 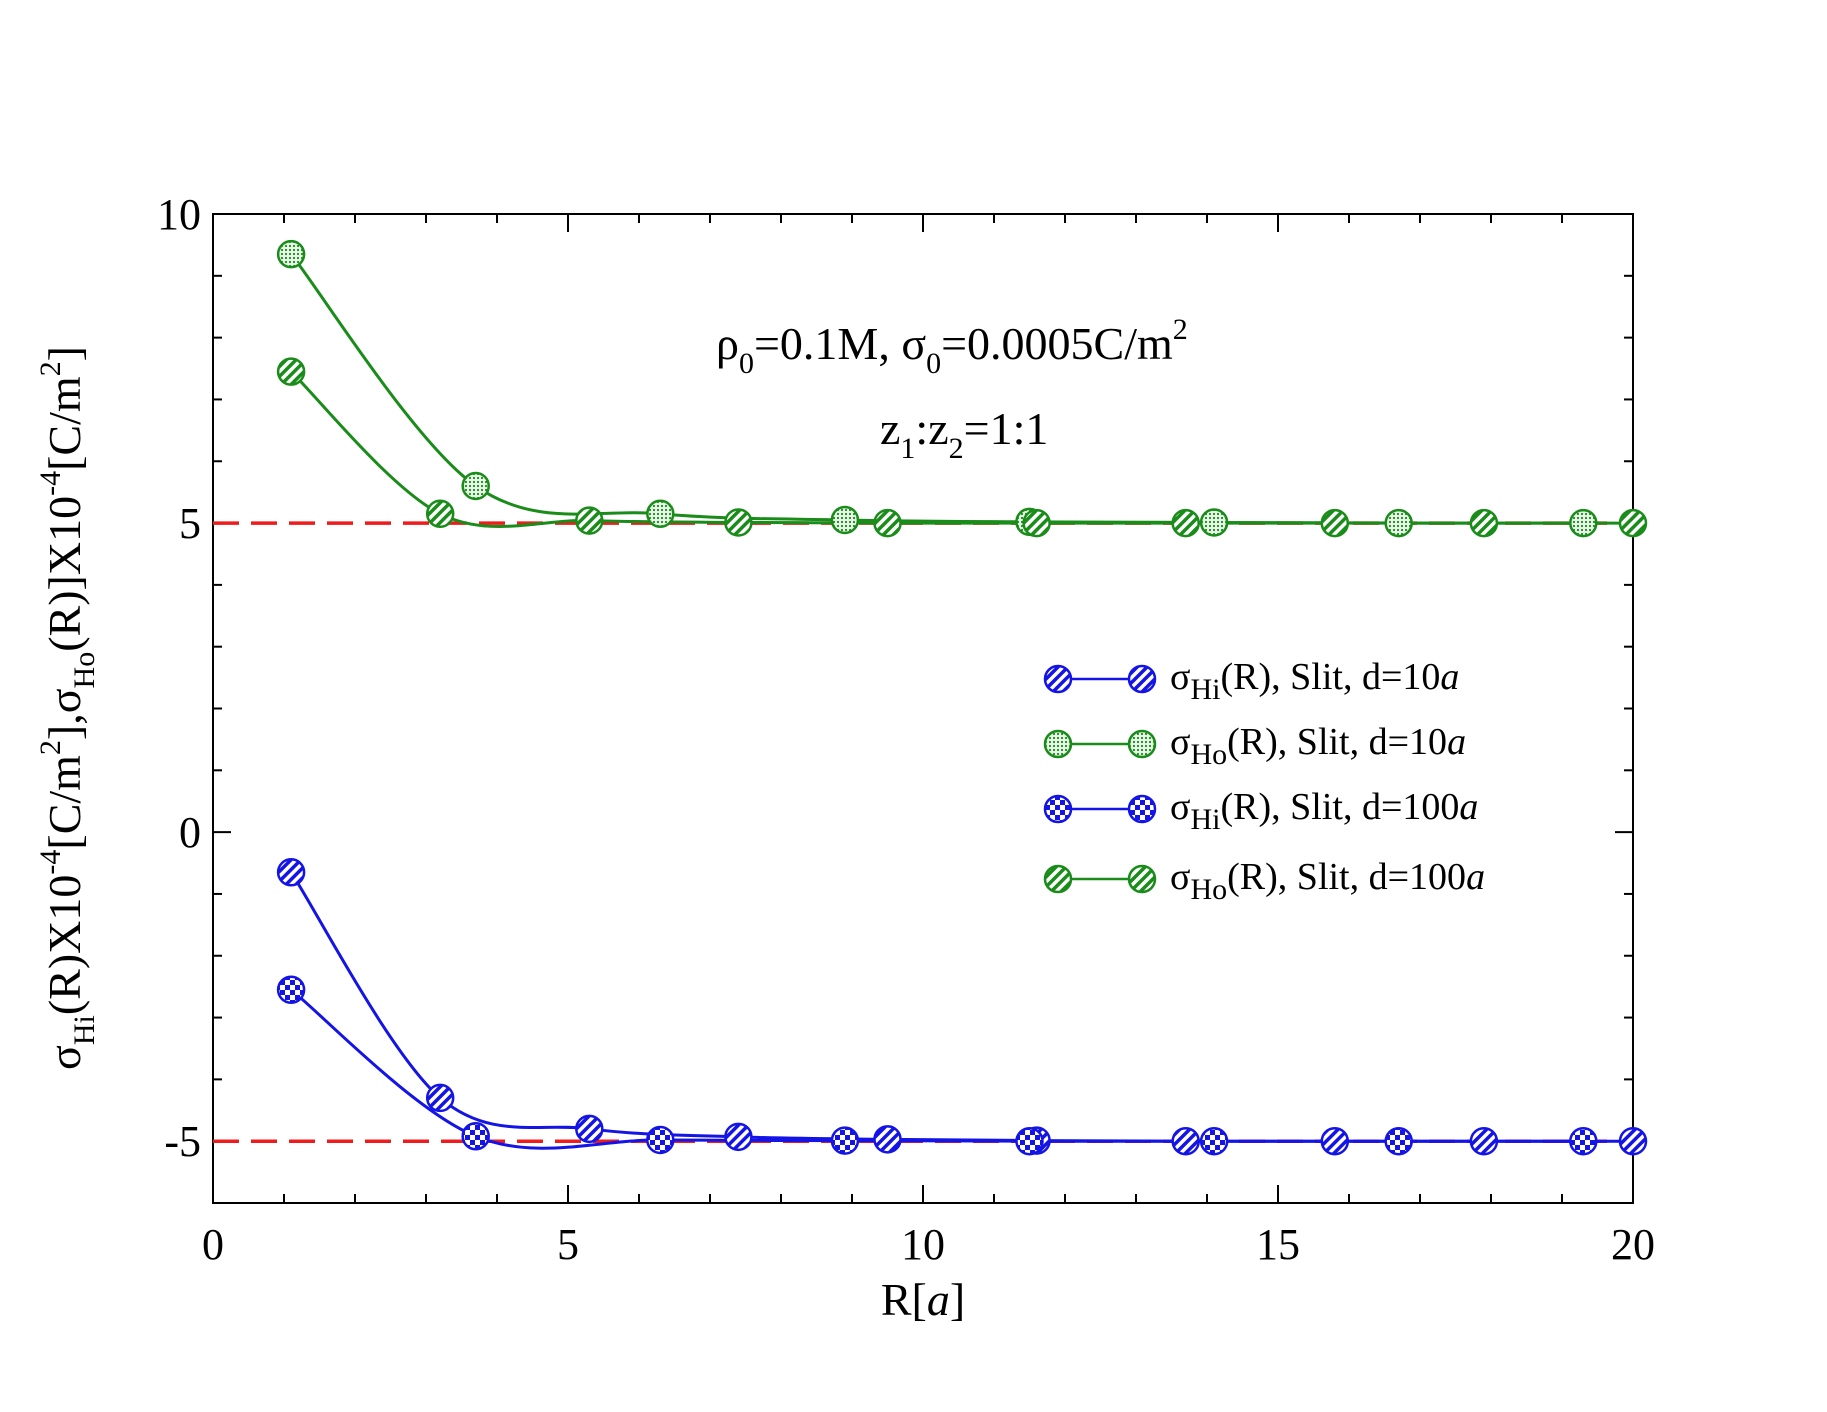 What do you see at coordinates (67, 708) in the screenshot?
I see `y-axis-title: σHi(R)X10-4[C/m2],σHo(R)]X10-4[C/m2]` at bounding box center [67, 708].